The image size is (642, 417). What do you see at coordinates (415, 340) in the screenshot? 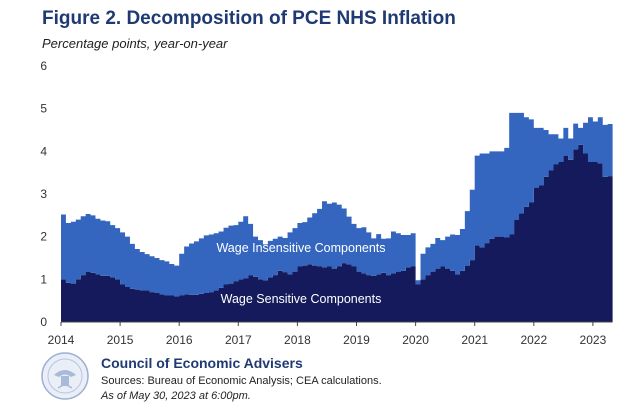
I see `x-tick-label: 2020` at bounding box center [415, 340].